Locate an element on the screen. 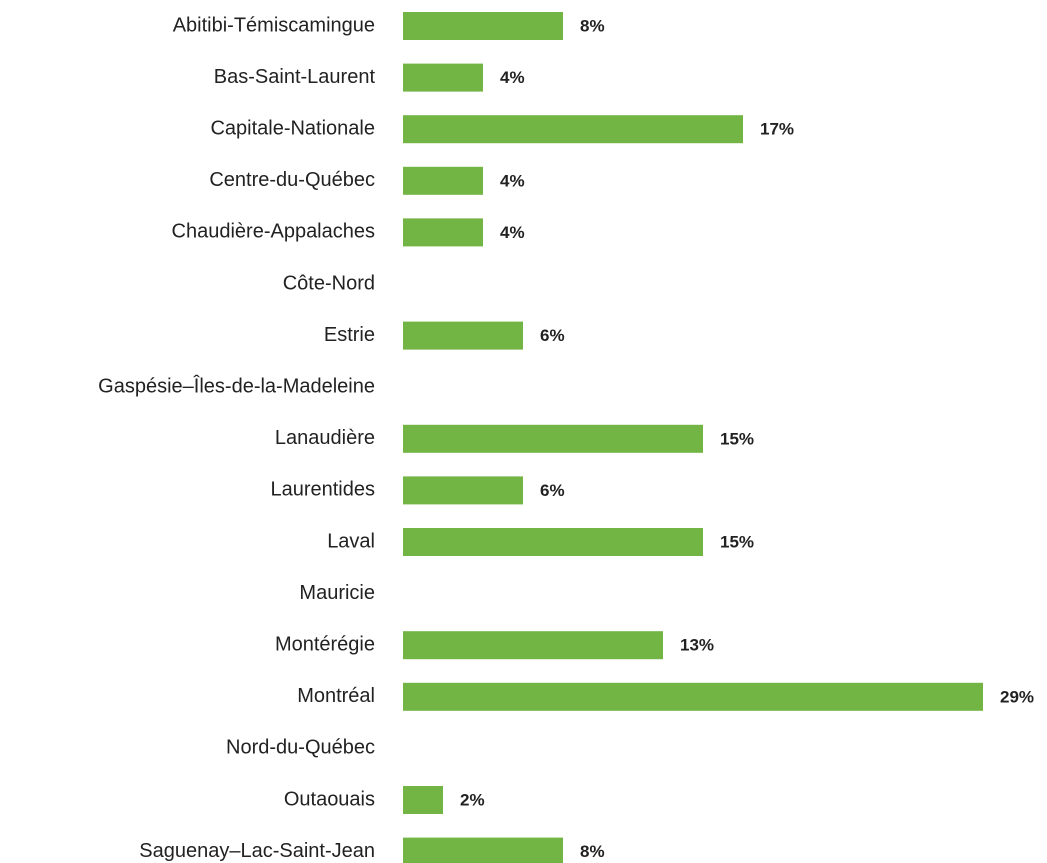  category-label: Mauricie is located at coordinates (337, 593).